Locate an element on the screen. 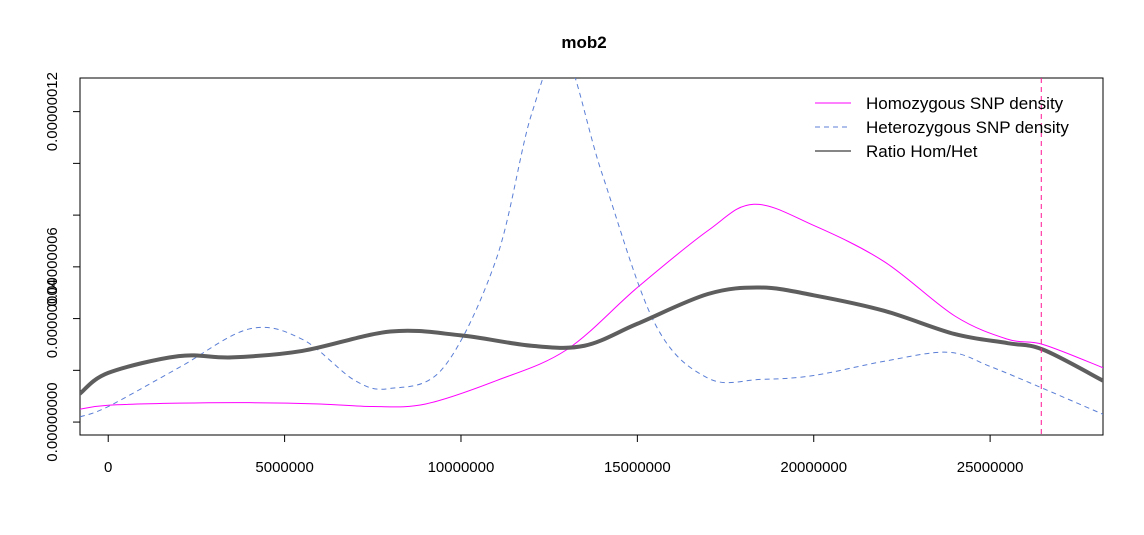  x-tick-label: 15000000 is located at coordinates (637, 467).